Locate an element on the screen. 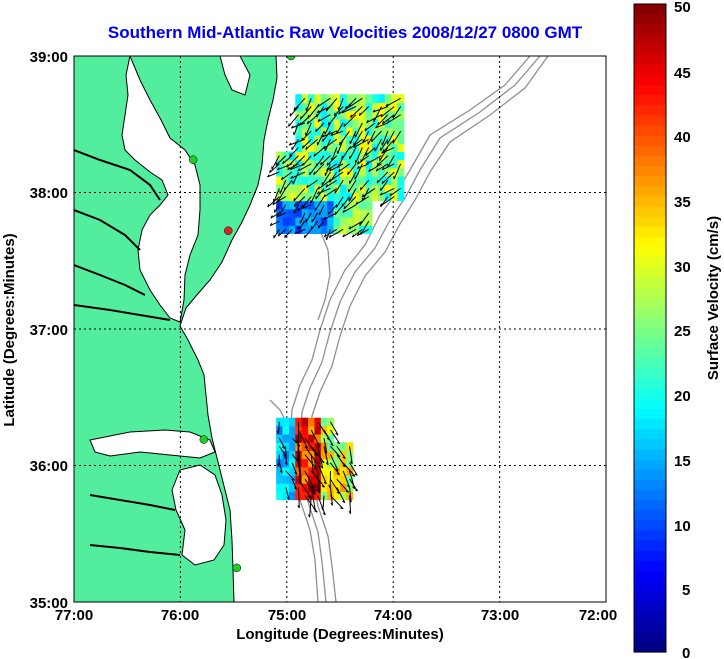 The width and height of the screenshot is (724, 659). x-tick-label: 76:00 is located at coordinates (180, 615).